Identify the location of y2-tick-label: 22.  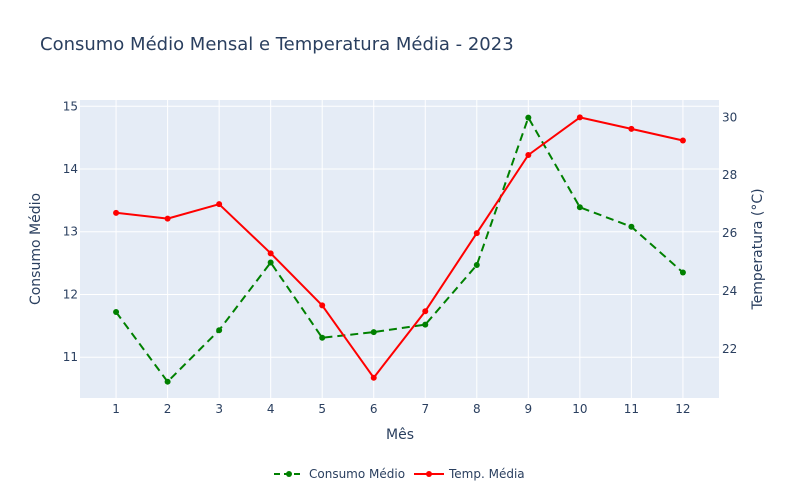
(729, 349).